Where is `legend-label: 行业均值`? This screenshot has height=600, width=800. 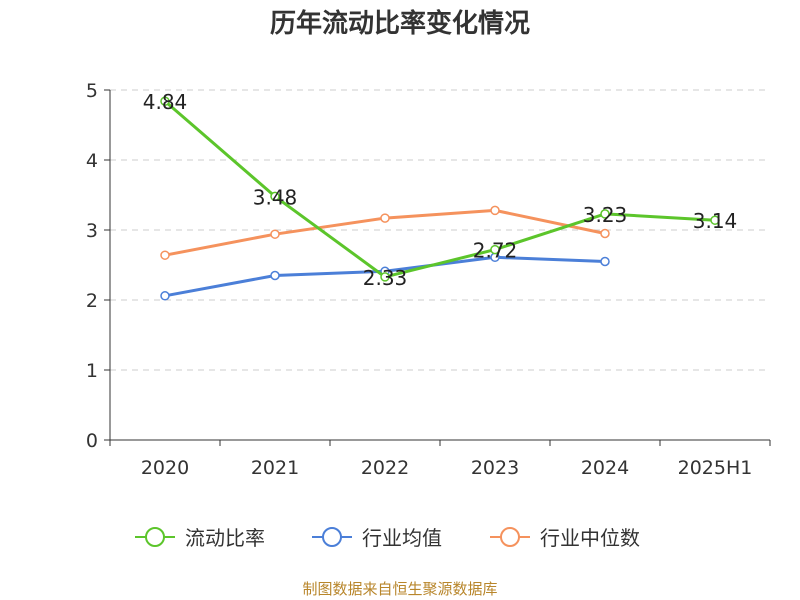 legend-label: 行业均值 is located at coordinates (402, 538).